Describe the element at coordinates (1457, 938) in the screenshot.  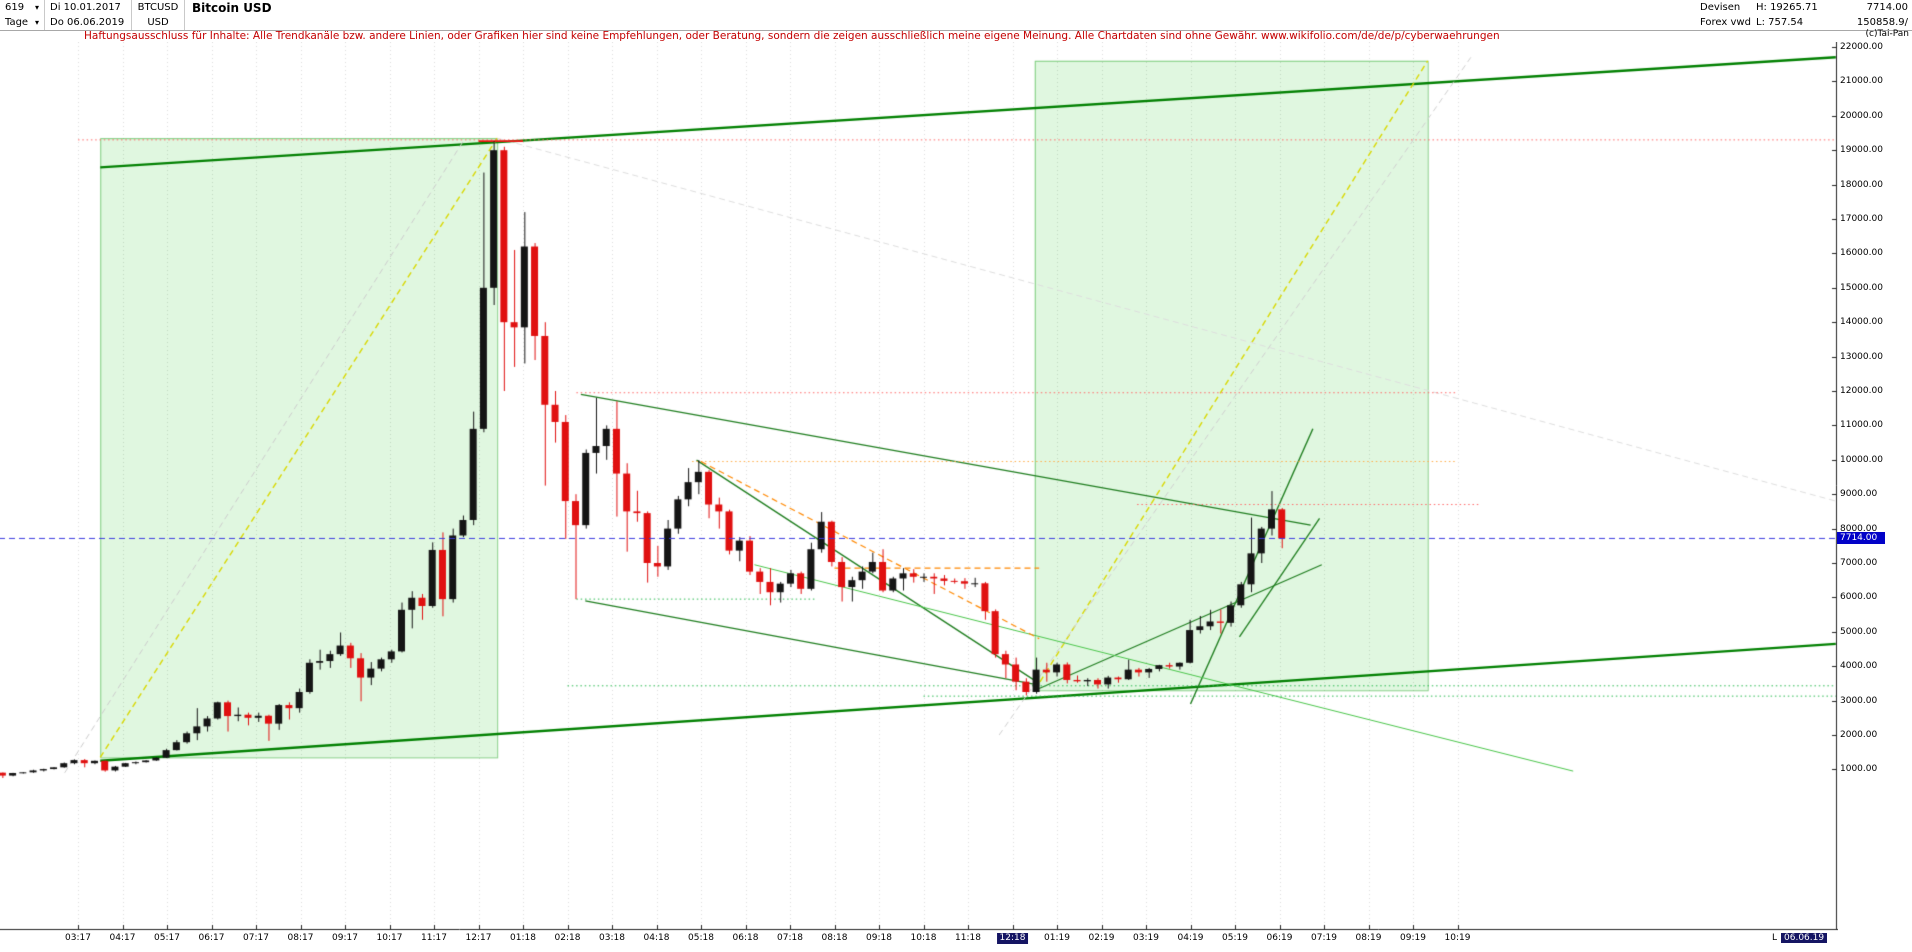
I see `time-axis-label: 10:19` at that location.